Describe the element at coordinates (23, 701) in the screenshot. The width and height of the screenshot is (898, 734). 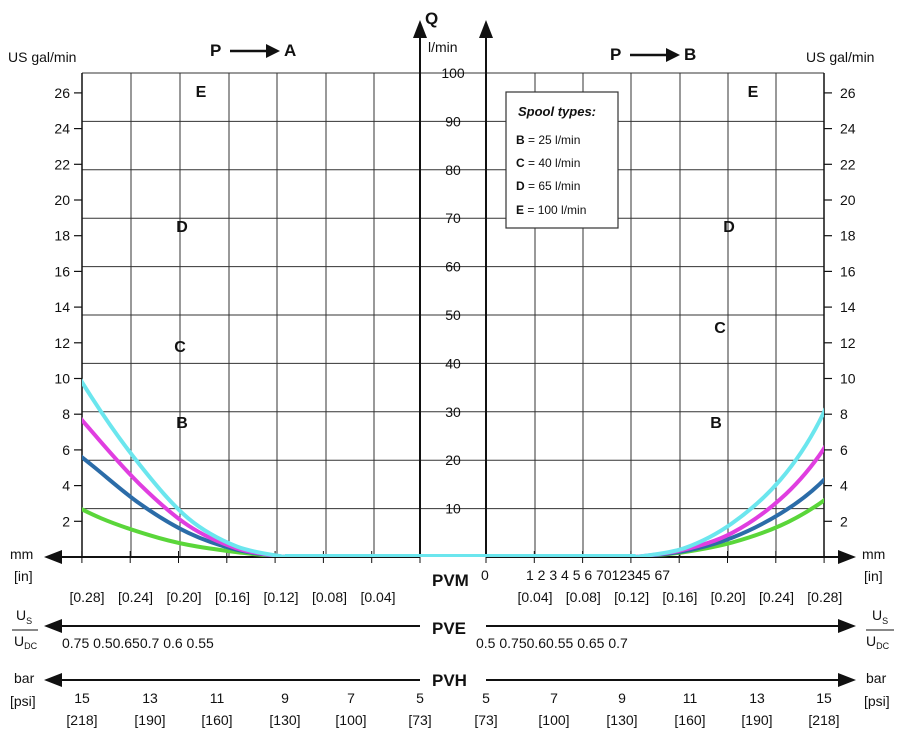
I see `psi-label-left: [psi]` at that location.